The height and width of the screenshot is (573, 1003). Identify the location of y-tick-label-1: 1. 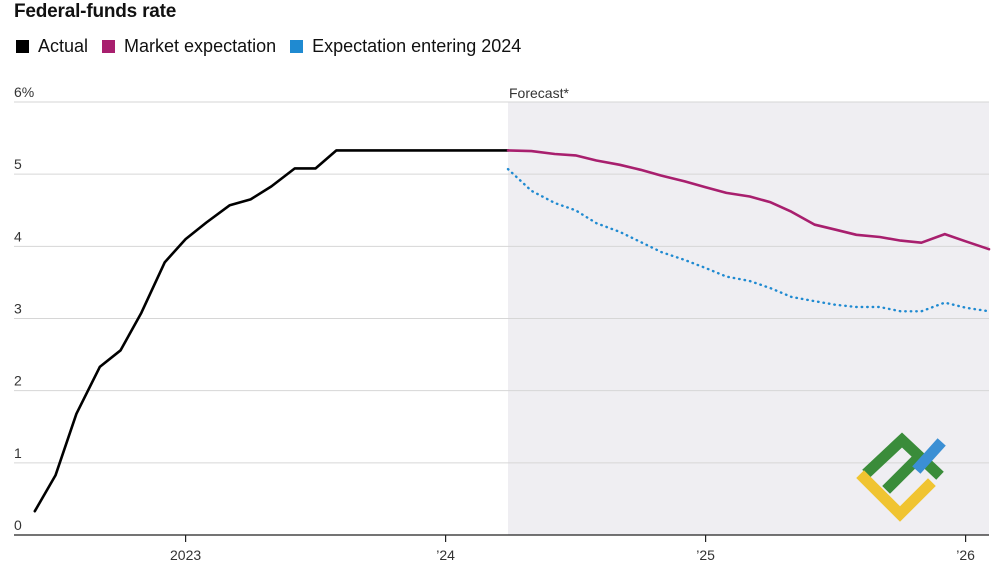
(18, 453).